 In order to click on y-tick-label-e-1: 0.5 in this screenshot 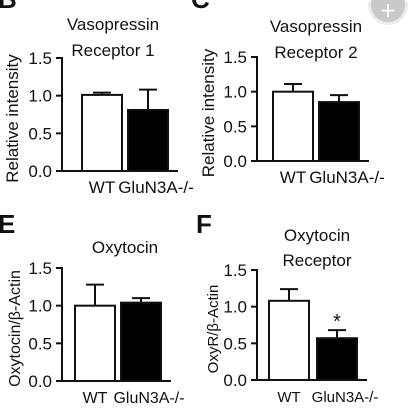, I will do `click(40, 343)`.